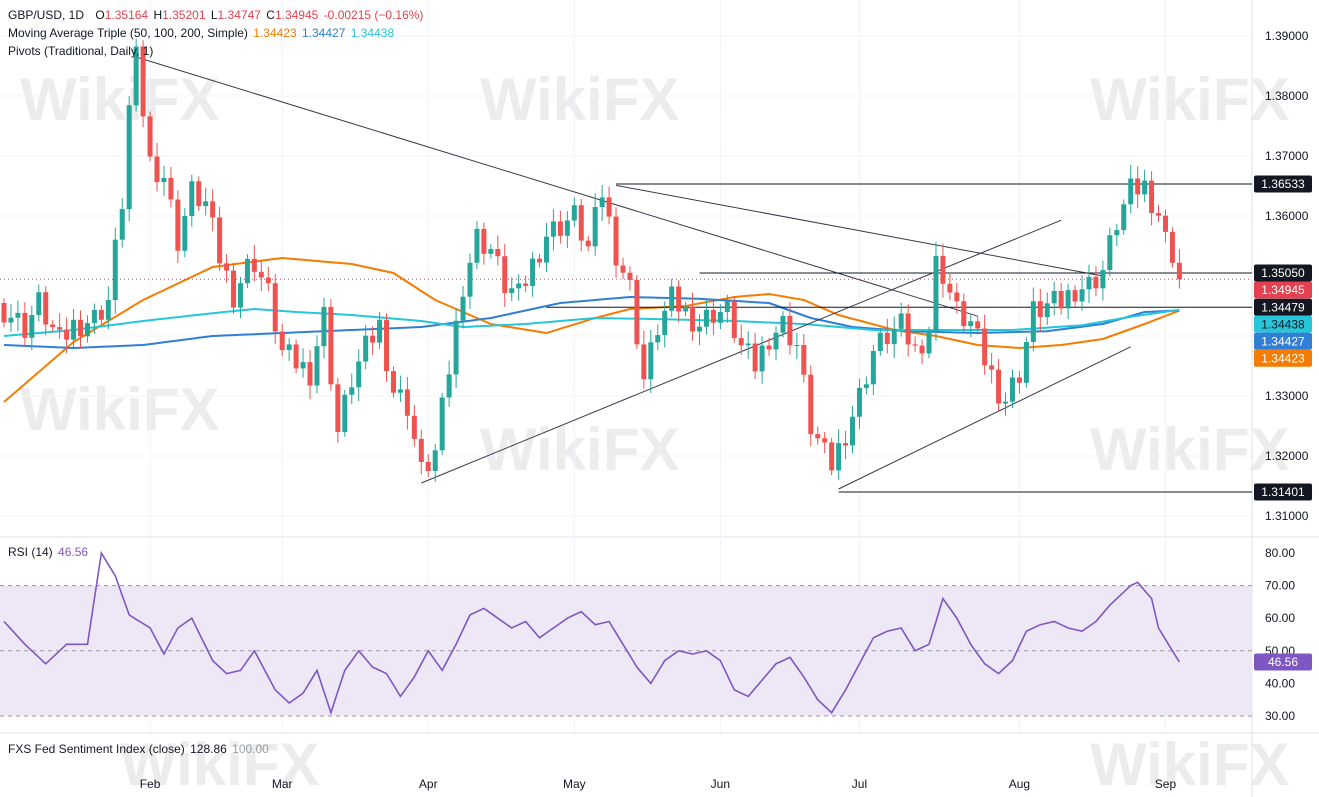 The width and height of the screenshot is (1319, 797). What do you see at coordinates (1287, 216) in the screenshot?
I see `price-tick-label: 1.36000` at bounding box center [1287, 216].